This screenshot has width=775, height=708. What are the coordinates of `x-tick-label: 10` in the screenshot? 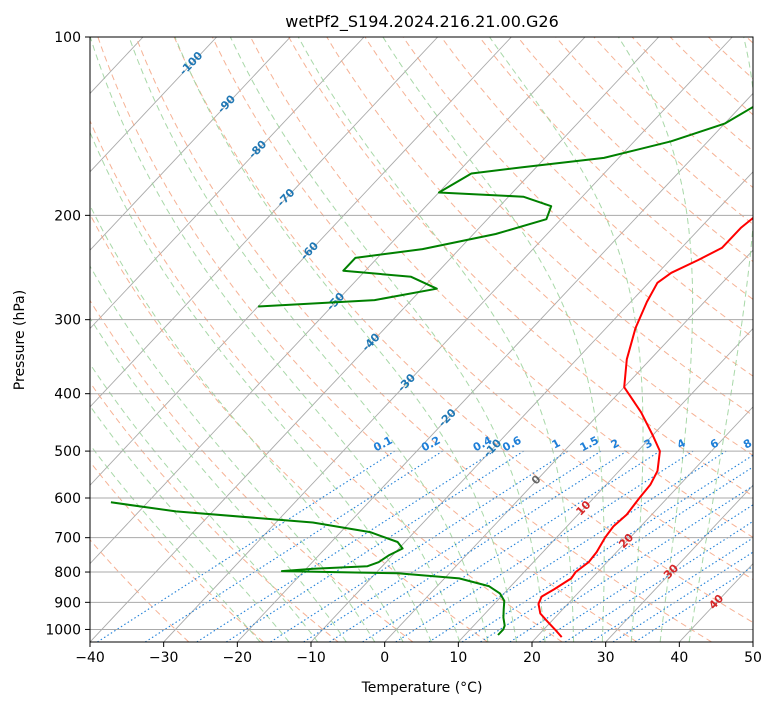 It's located at (458, 658).